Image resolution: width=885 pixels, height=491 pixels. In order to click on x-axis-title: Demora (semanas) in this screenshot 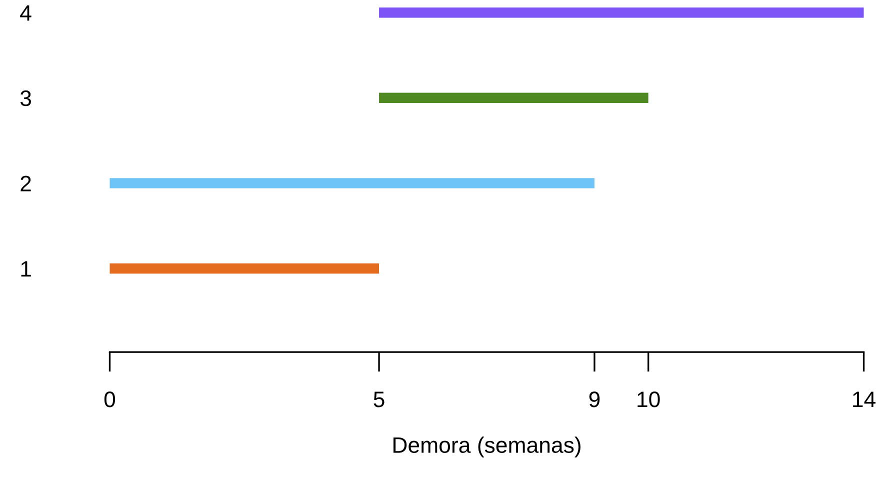, I will do `click(486, 447)`.